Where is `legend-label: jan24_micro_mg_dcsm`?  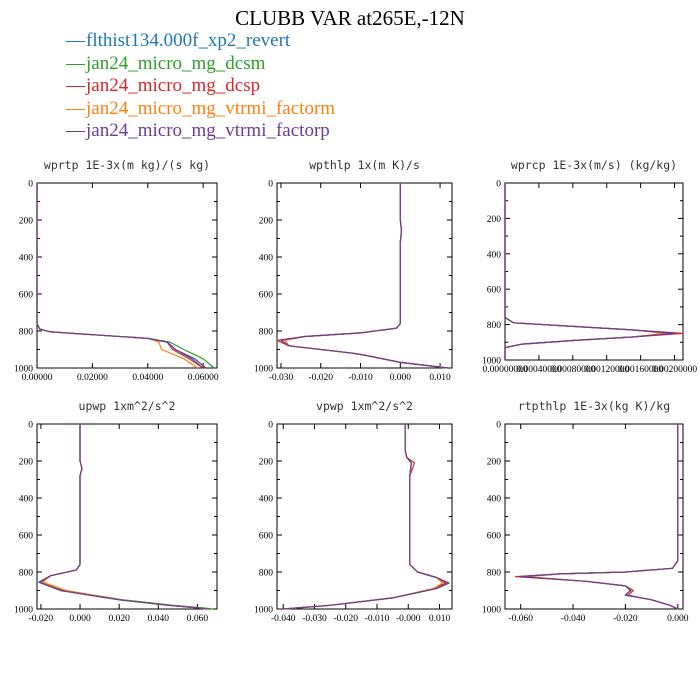 legend-label: jan24_micro_mg_dcsm is located at coordinates (176, 63).